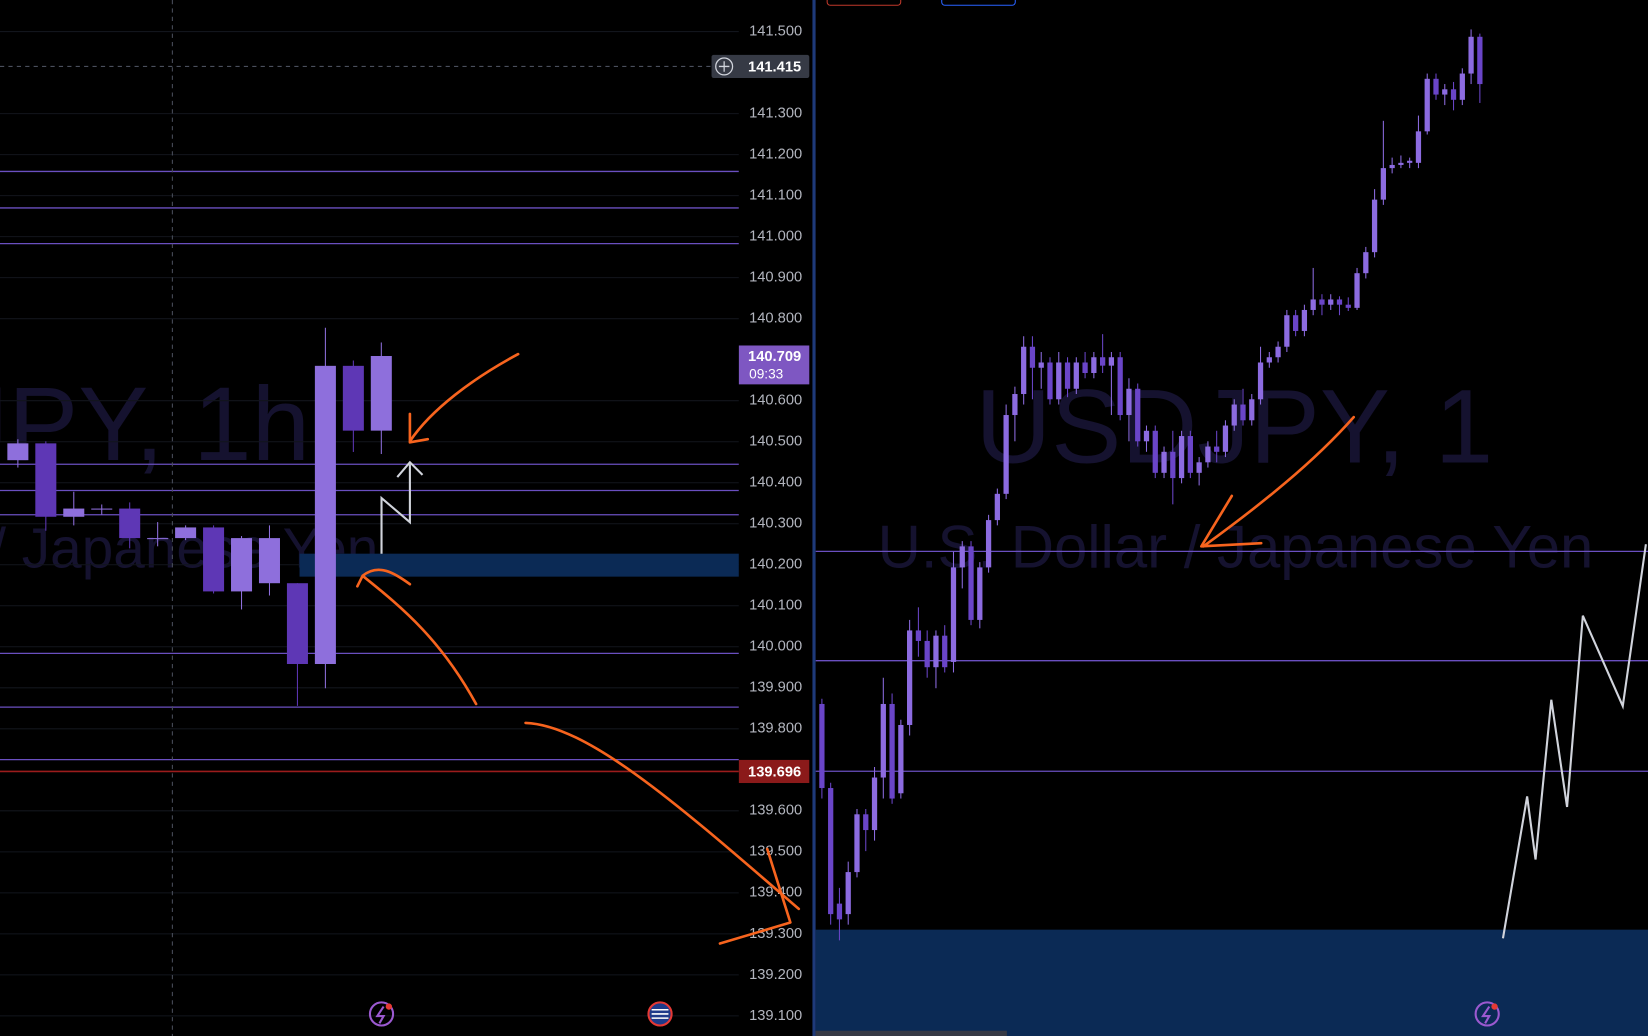 The width and height of the screenshot is (1648, 1036). I want to click on y-tick-label: 141.500, so click(775, 31).